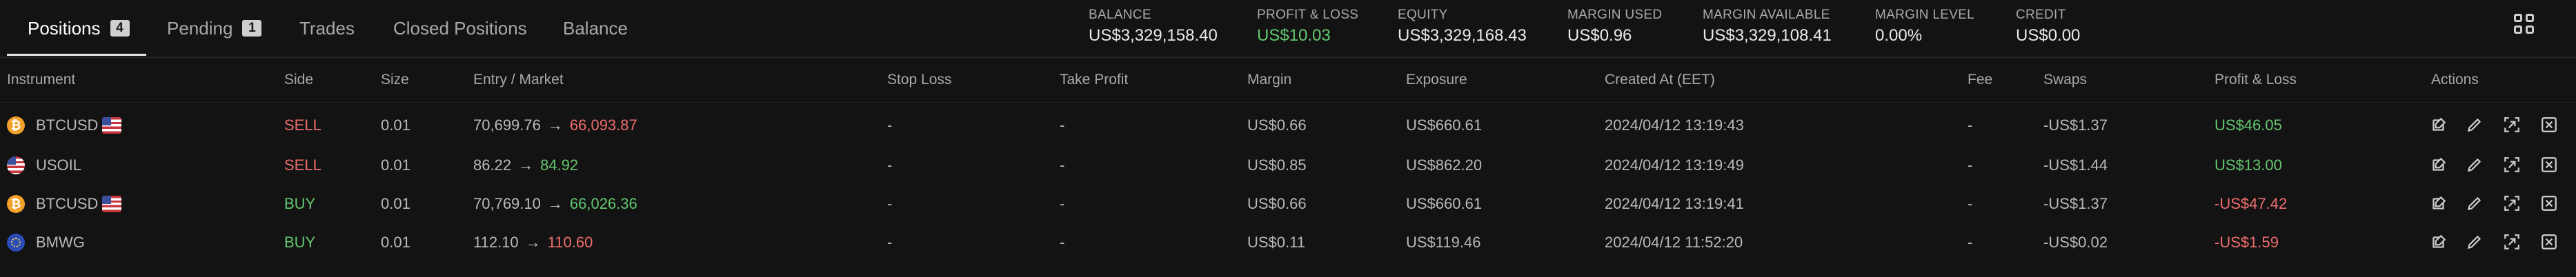 Image resolution: width=2576 pixels, height=277 pixels. What do you see at coordinates (1444, 165) in the screenshot?
I see `exposure-value: US$862.20` at bounding box center [1444, 165].